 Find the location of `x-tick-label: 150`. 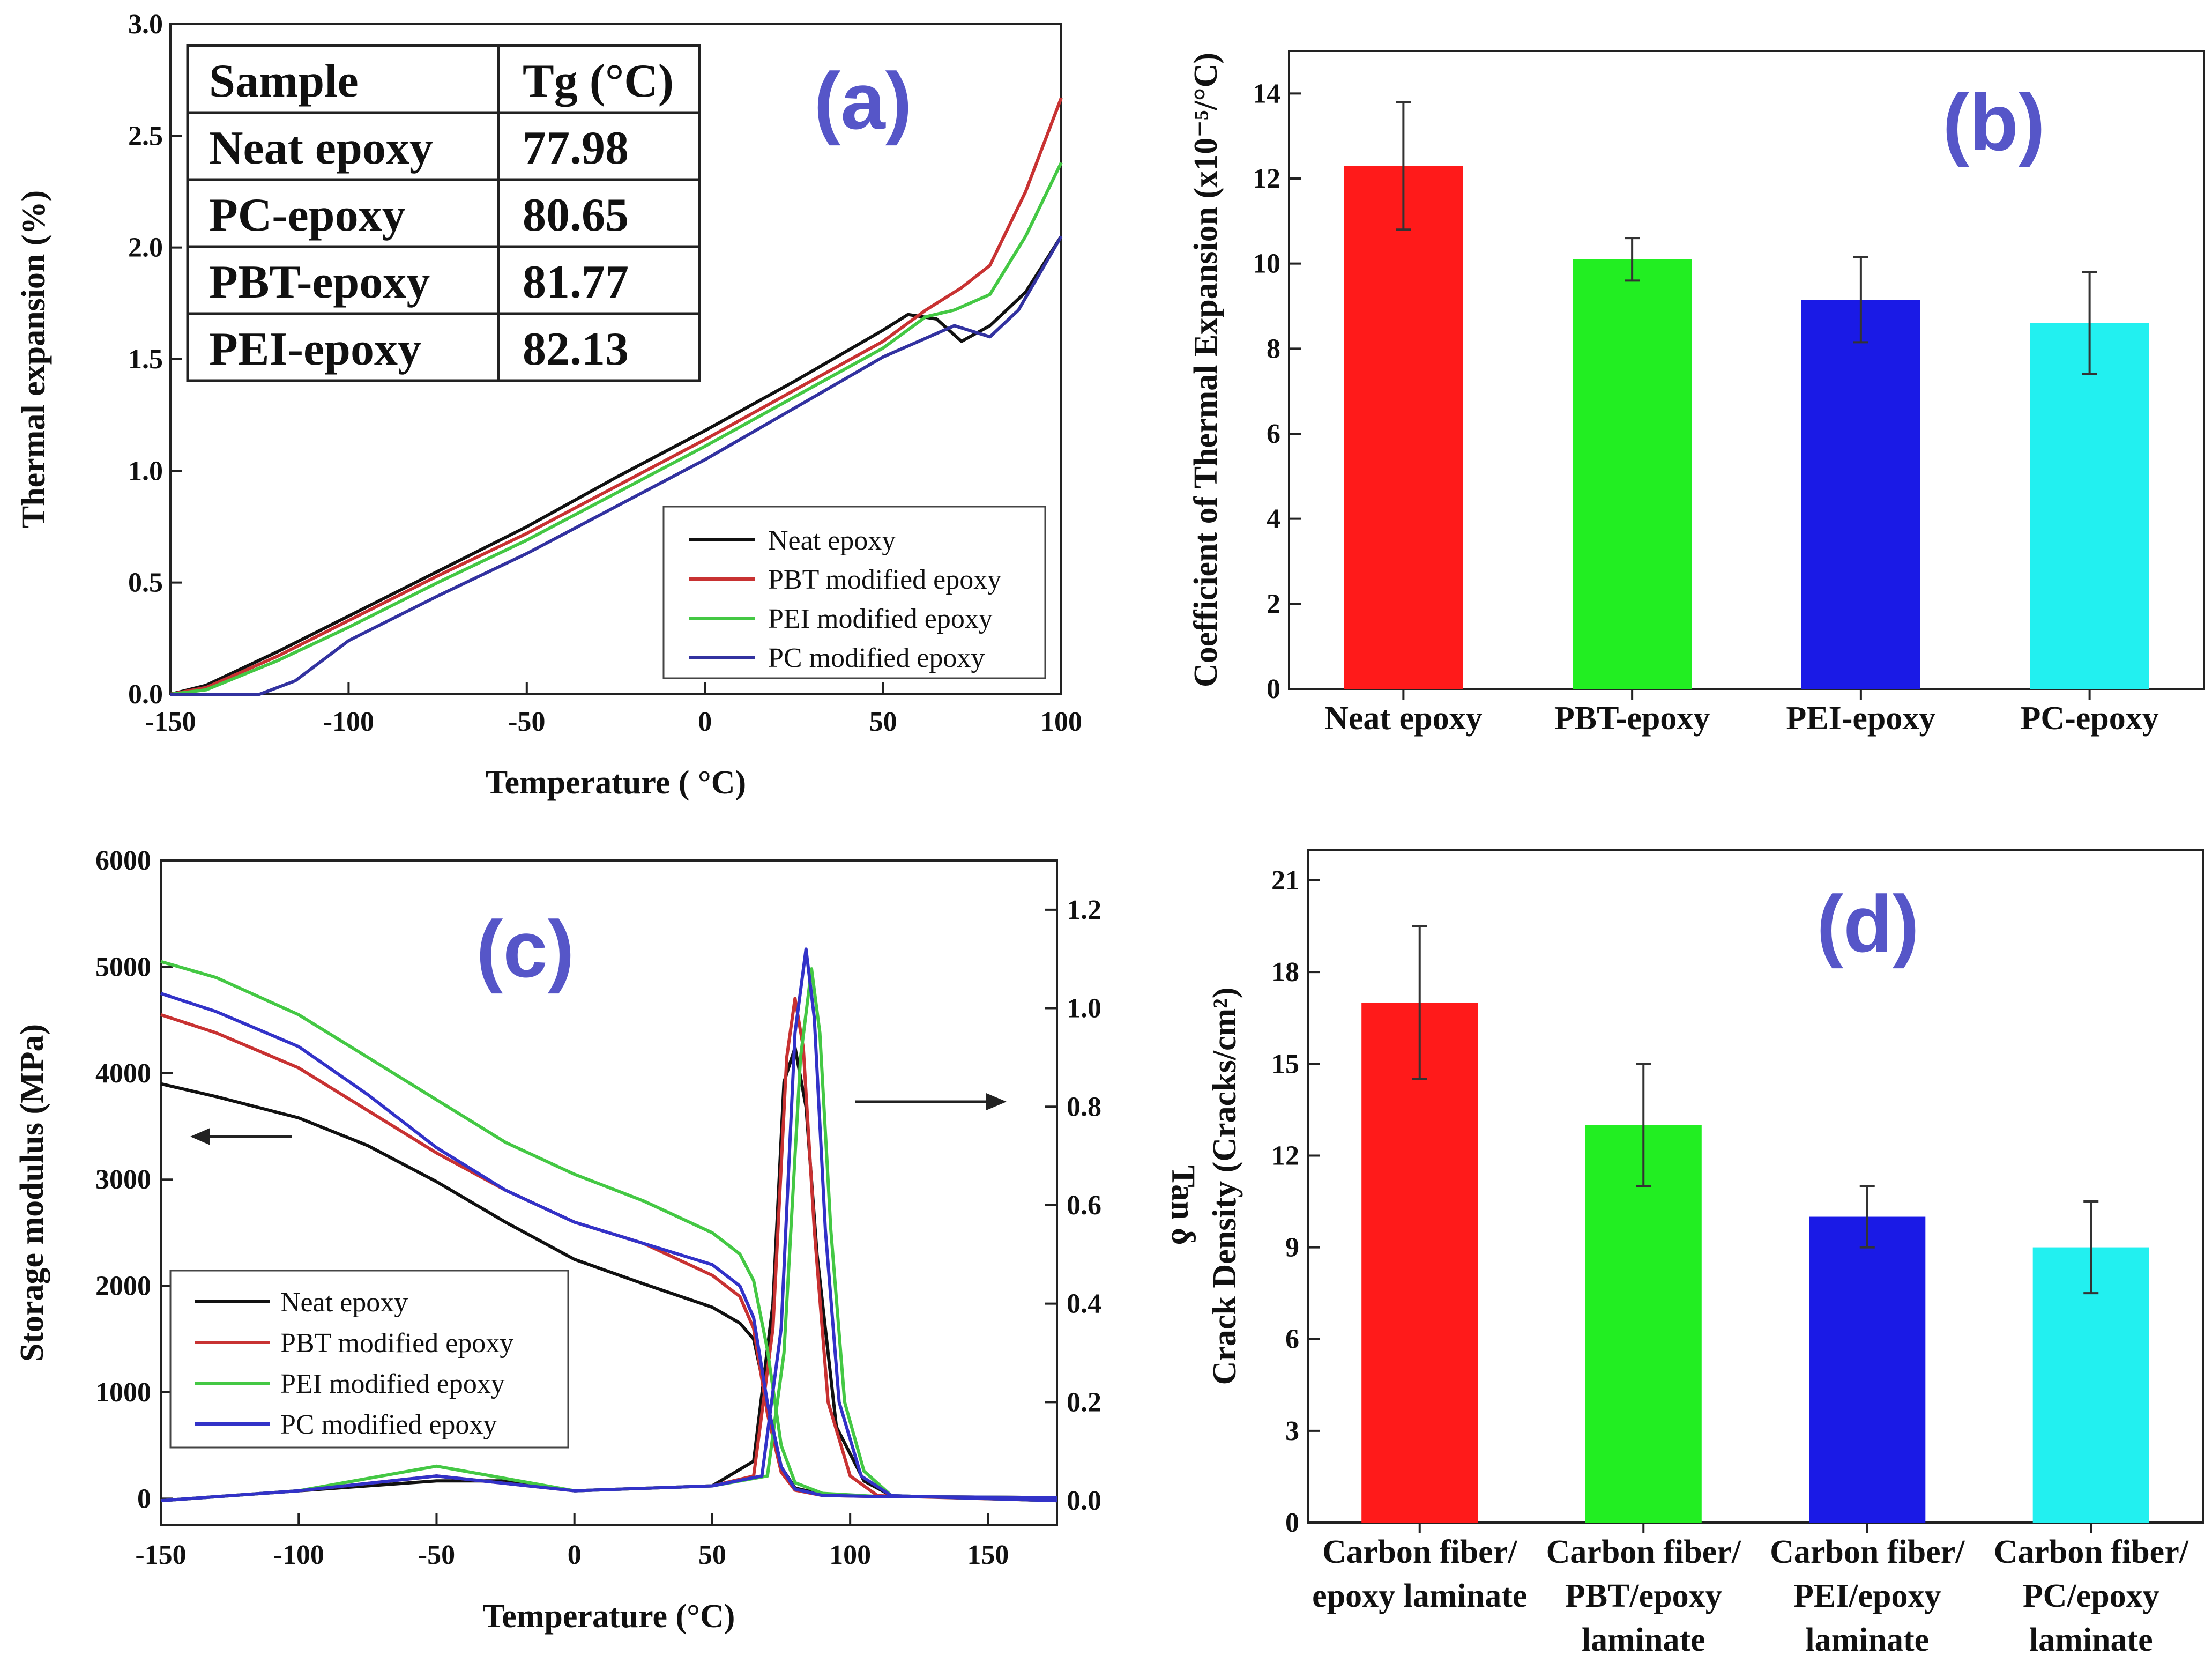

x-tick-label: 150 is located at coordinates (988, 1555).